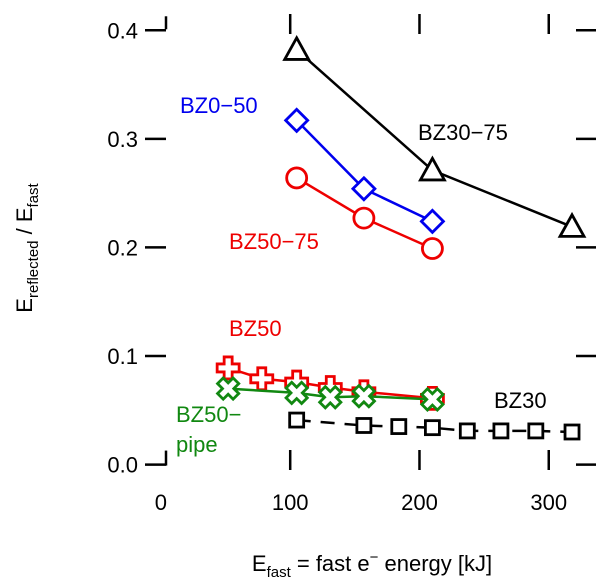 The image size is (604, 586). What do you see at coordinates (548, 502) in the screenshot?
I see `x-tick-label-3: 300` at bounding box center [548, 502].